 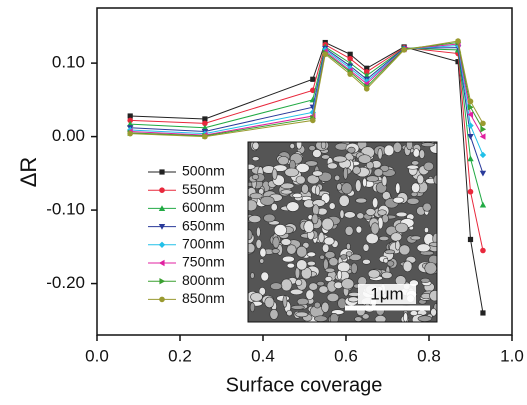 I want to click on legend-label: 650nm, so click(x=203, y=225).